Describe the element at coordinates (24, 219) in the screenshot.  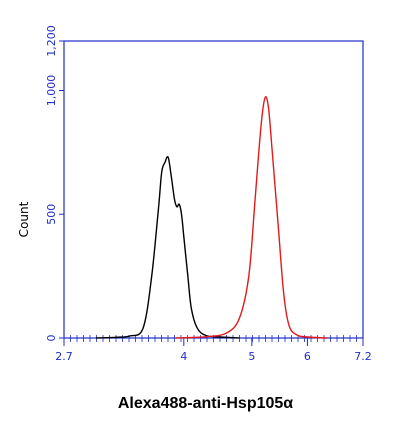
I see `y-axis-label: Count` at that location.